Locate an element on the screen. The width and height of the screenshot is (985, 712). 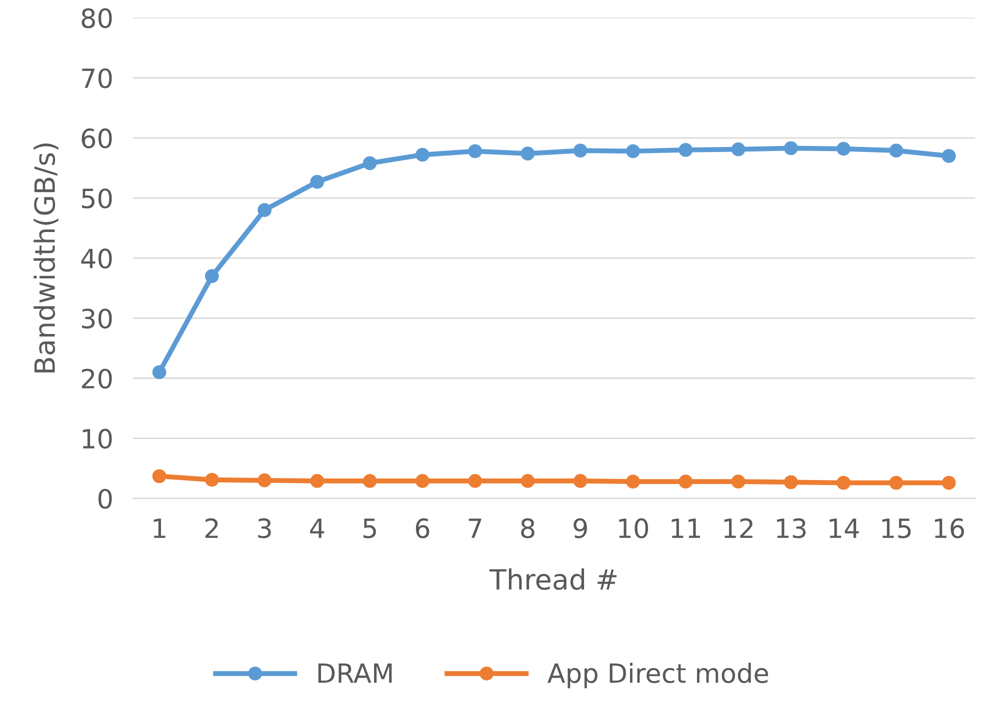
x-tick-label: 8 is located at coordinates (527, 528).